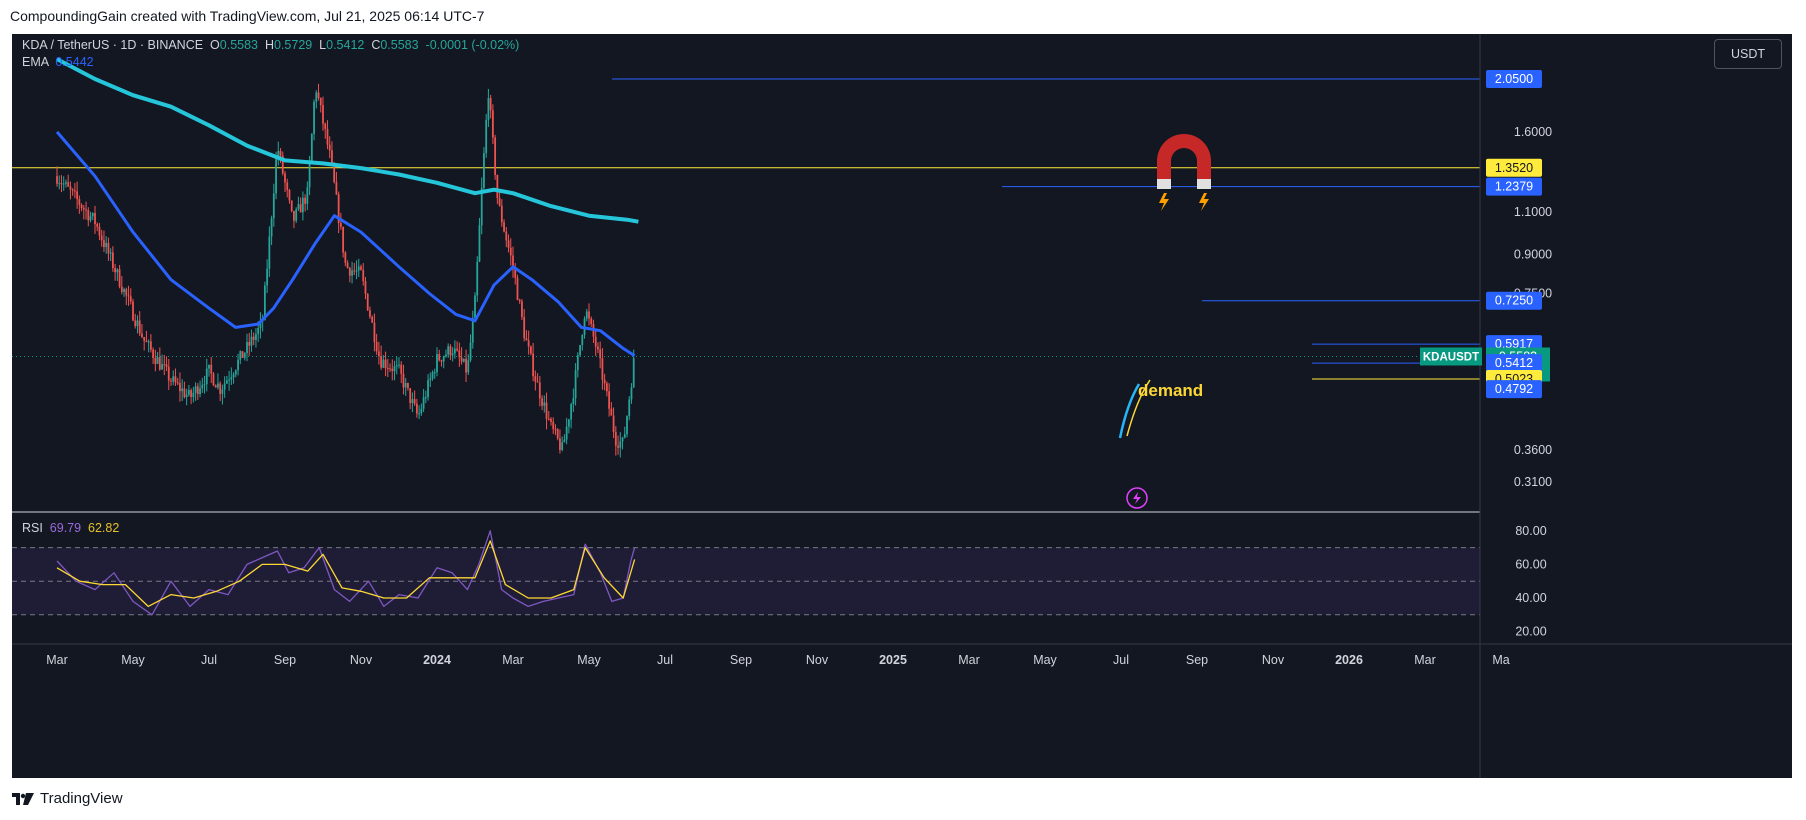 Image resolution: width=1806 pixels, height=820 pixels. Describe the element at coordinates (1129, 411) in the screenshot. I see `trend-arrow-blue` at that location.